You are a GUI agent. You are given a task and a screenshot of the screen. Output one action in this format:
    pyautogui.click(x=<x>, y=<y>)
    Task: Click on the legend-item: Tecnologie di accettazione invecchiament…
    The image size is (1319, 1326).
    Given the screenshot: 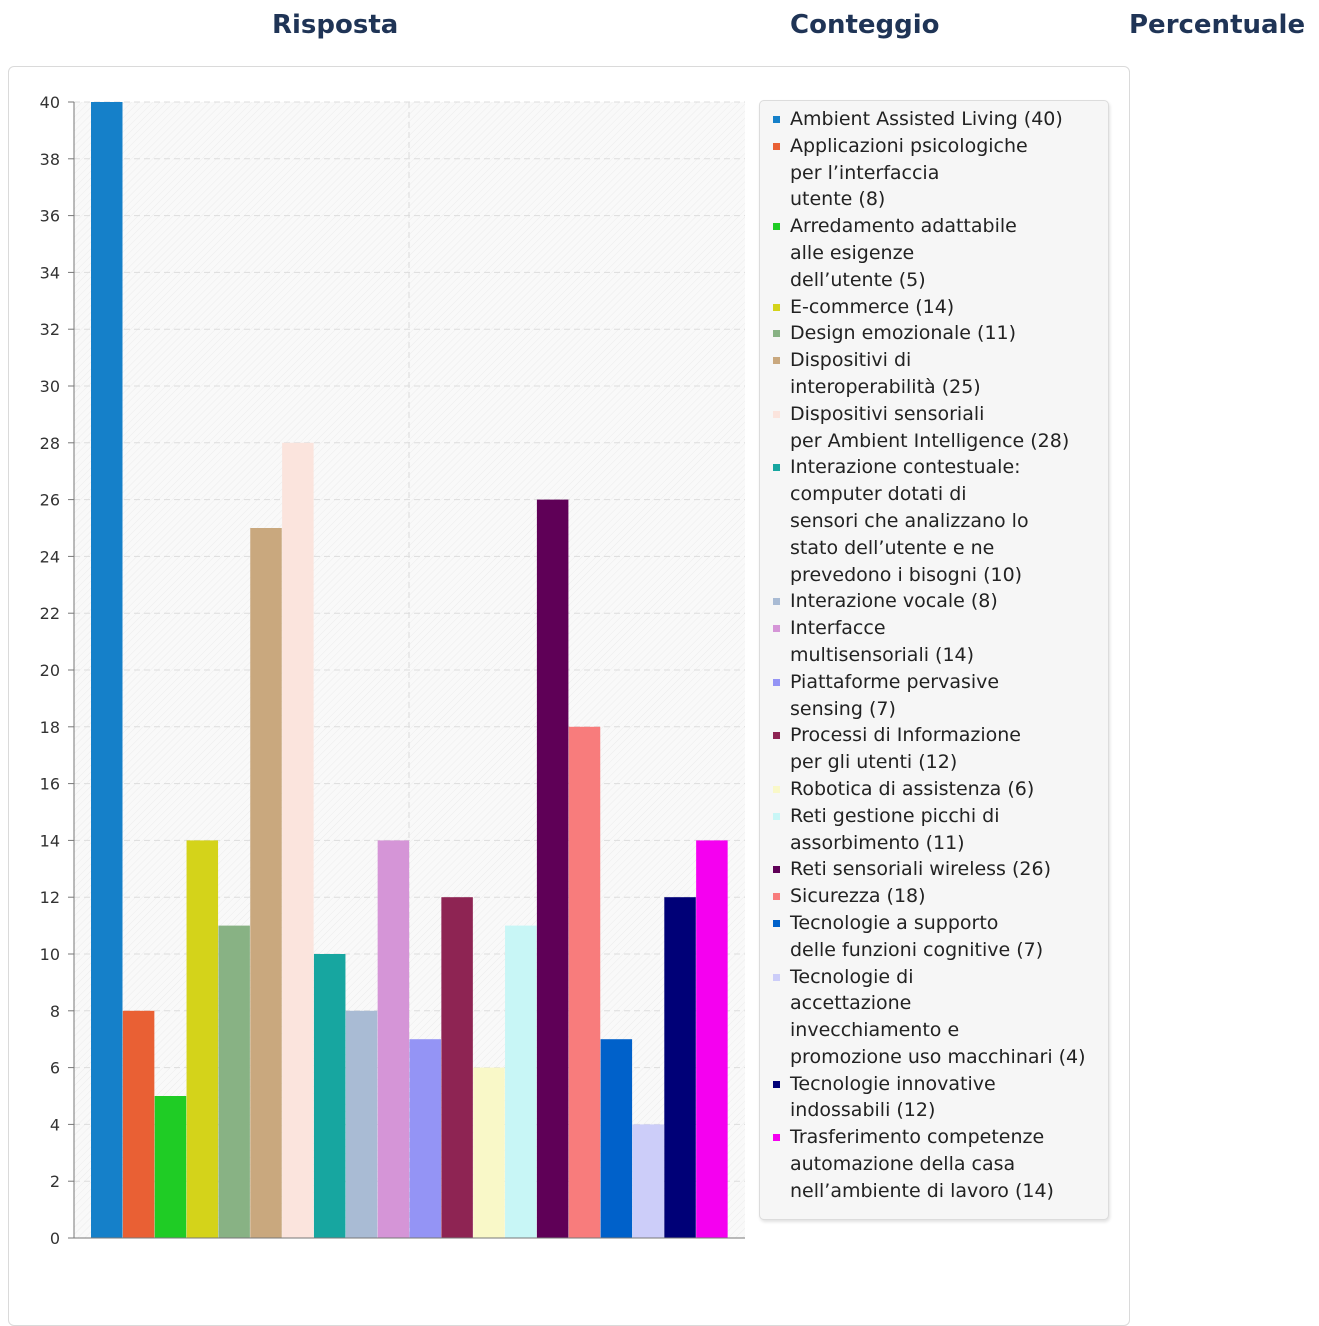 What is the action you would take?
    pyautogui.click(x=937, y=1017)
    